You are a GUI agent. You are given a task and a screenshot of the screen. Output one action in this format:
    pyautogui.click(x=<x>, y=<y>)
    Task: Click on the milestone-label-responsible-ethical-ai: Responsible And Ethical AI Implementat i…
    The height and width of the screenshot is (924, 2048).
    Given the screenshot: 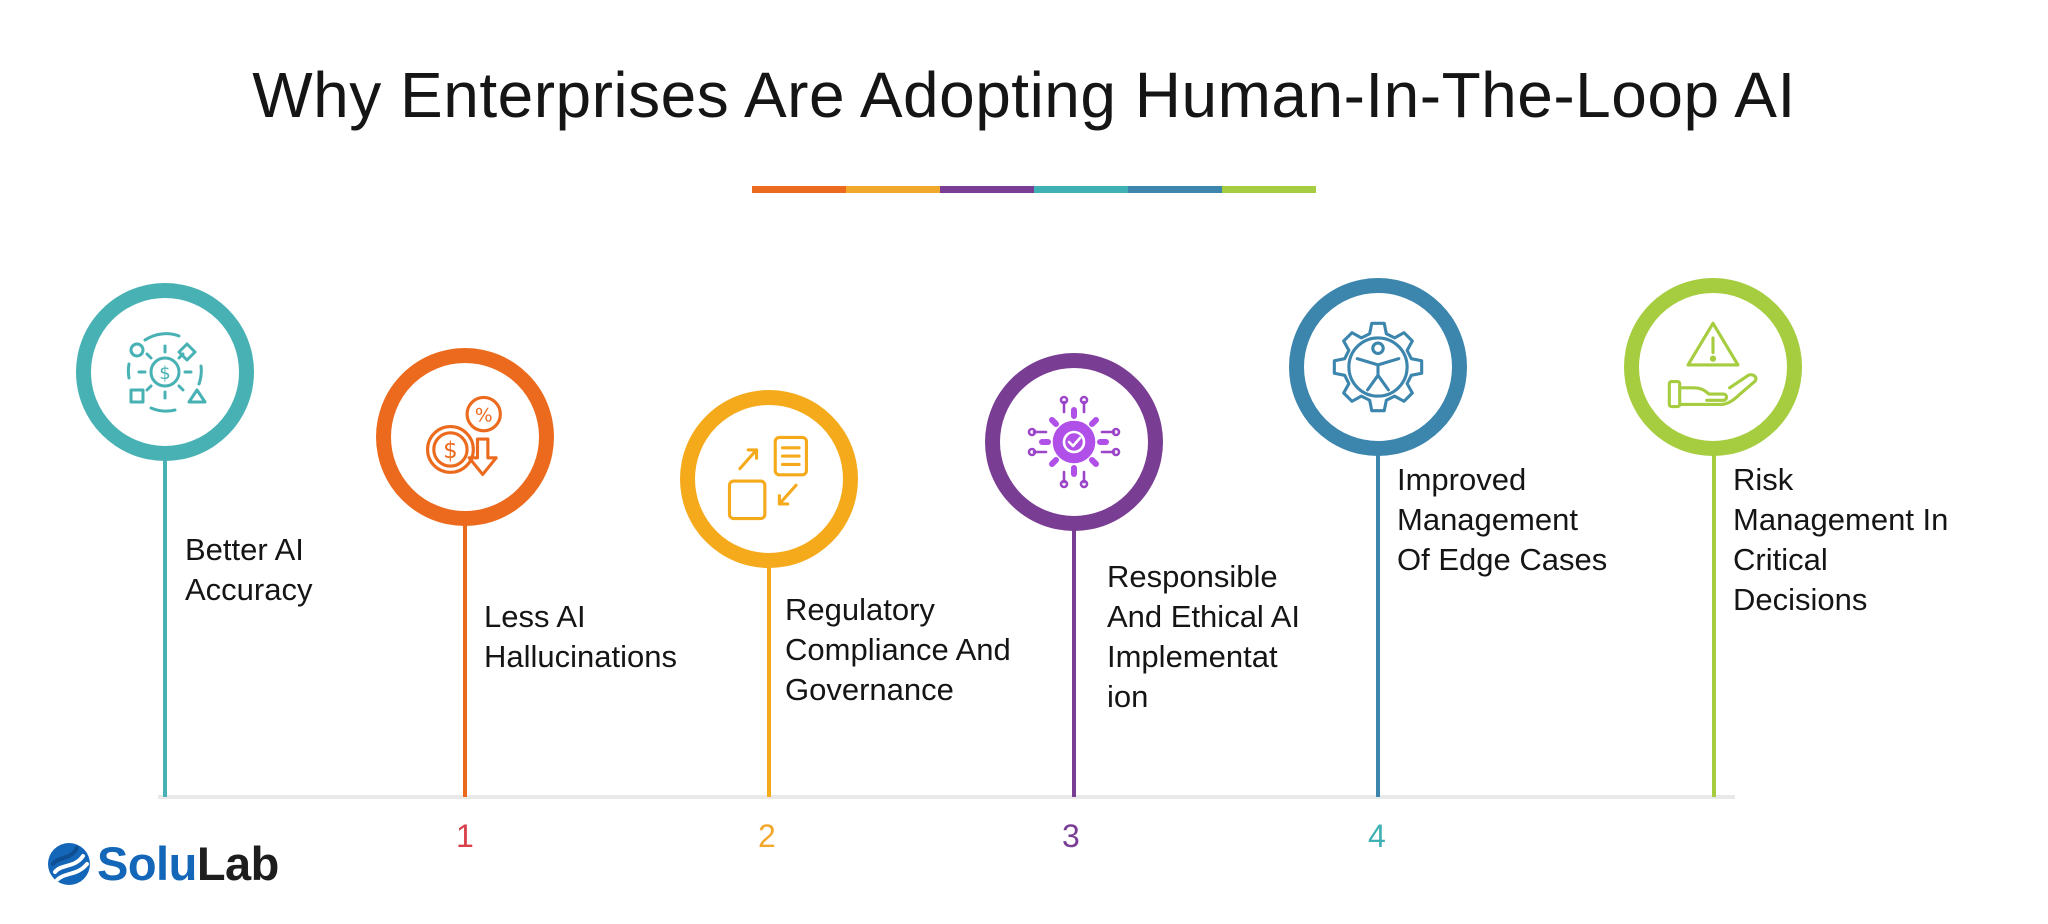 What is the action you would take?
    pyautogui.click(x=1204, y=636)
    